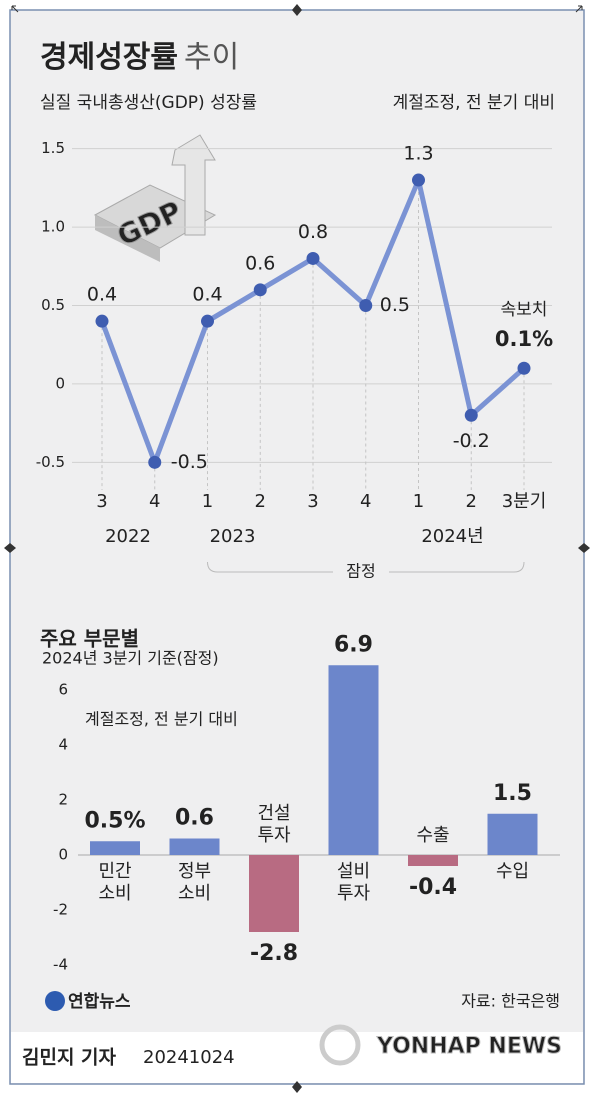 This screenshot has height=1097, width=600. What do you see at coordinates (524, 310) in the screenshot?
I see `flash-label: 속보치` at bounding box center [524, 310].